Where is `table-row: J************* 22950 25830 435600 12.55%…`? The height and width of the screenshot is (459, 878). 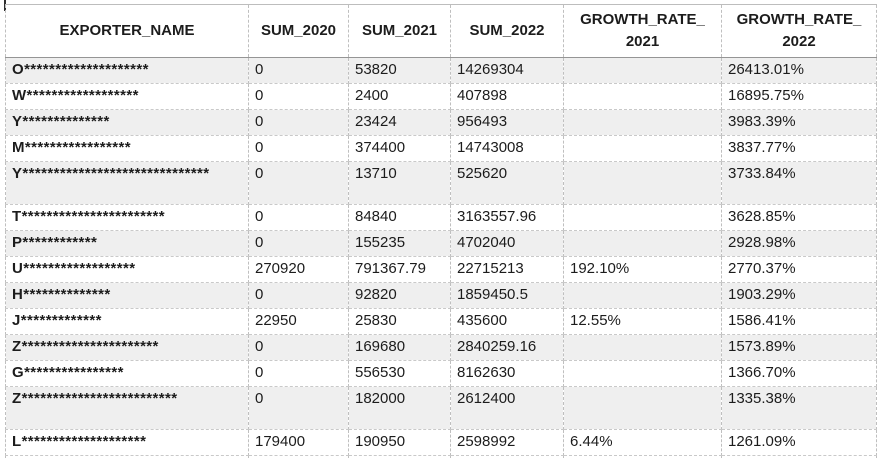 table-row: J************* 22950 25830 435600 12.55%… is located at coordinates (441, 321).